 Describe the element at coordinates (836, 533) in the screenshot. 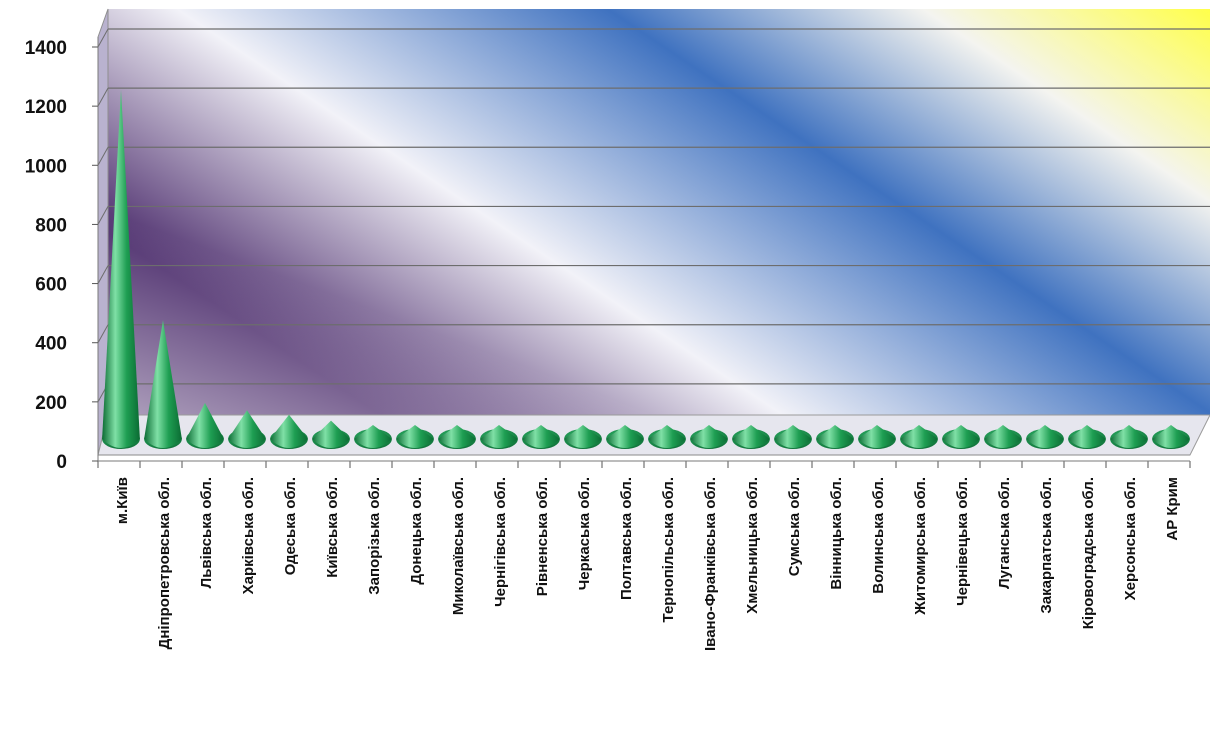

I see `category-label: Вінницька обл.` at that location.